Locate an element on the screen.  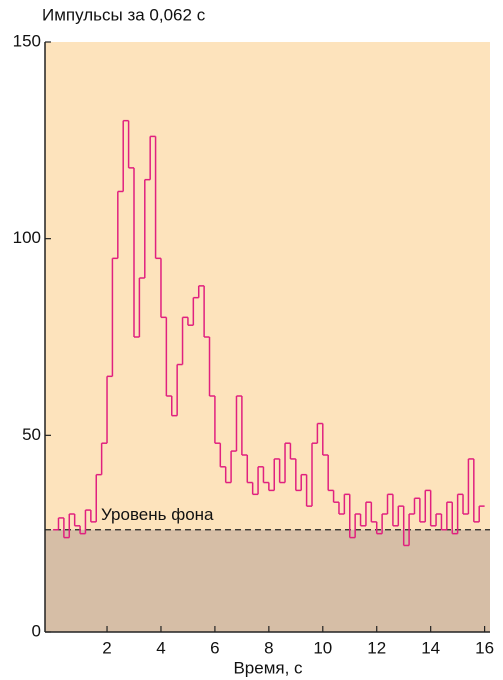
x-tick-label: 6 is located at coordinates (214, 647).